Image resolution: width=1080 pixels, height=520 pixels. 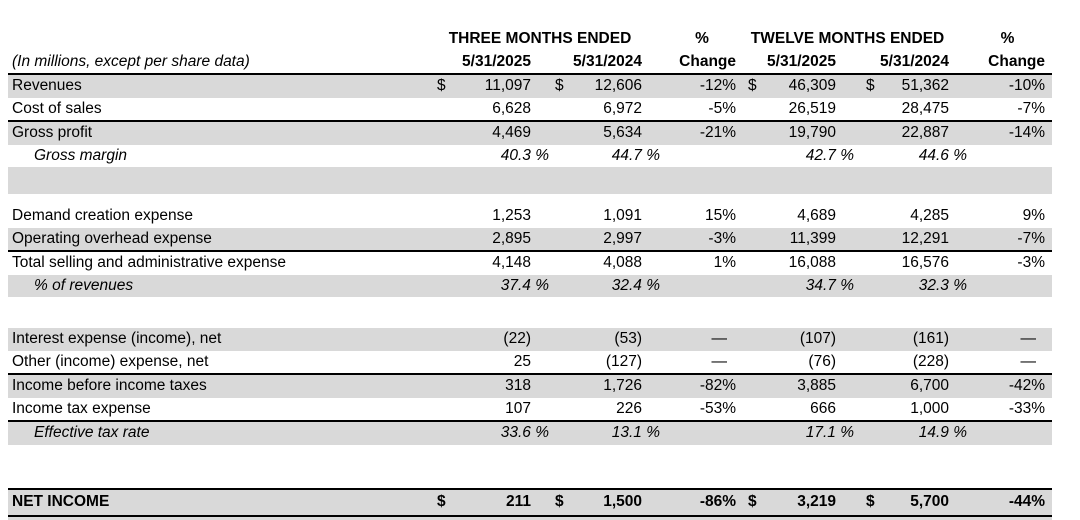 What do you see at coordinates (635, 155) in the screenshot?
I see `cell-value: 44.7 %` at bounding box center [635, 155].